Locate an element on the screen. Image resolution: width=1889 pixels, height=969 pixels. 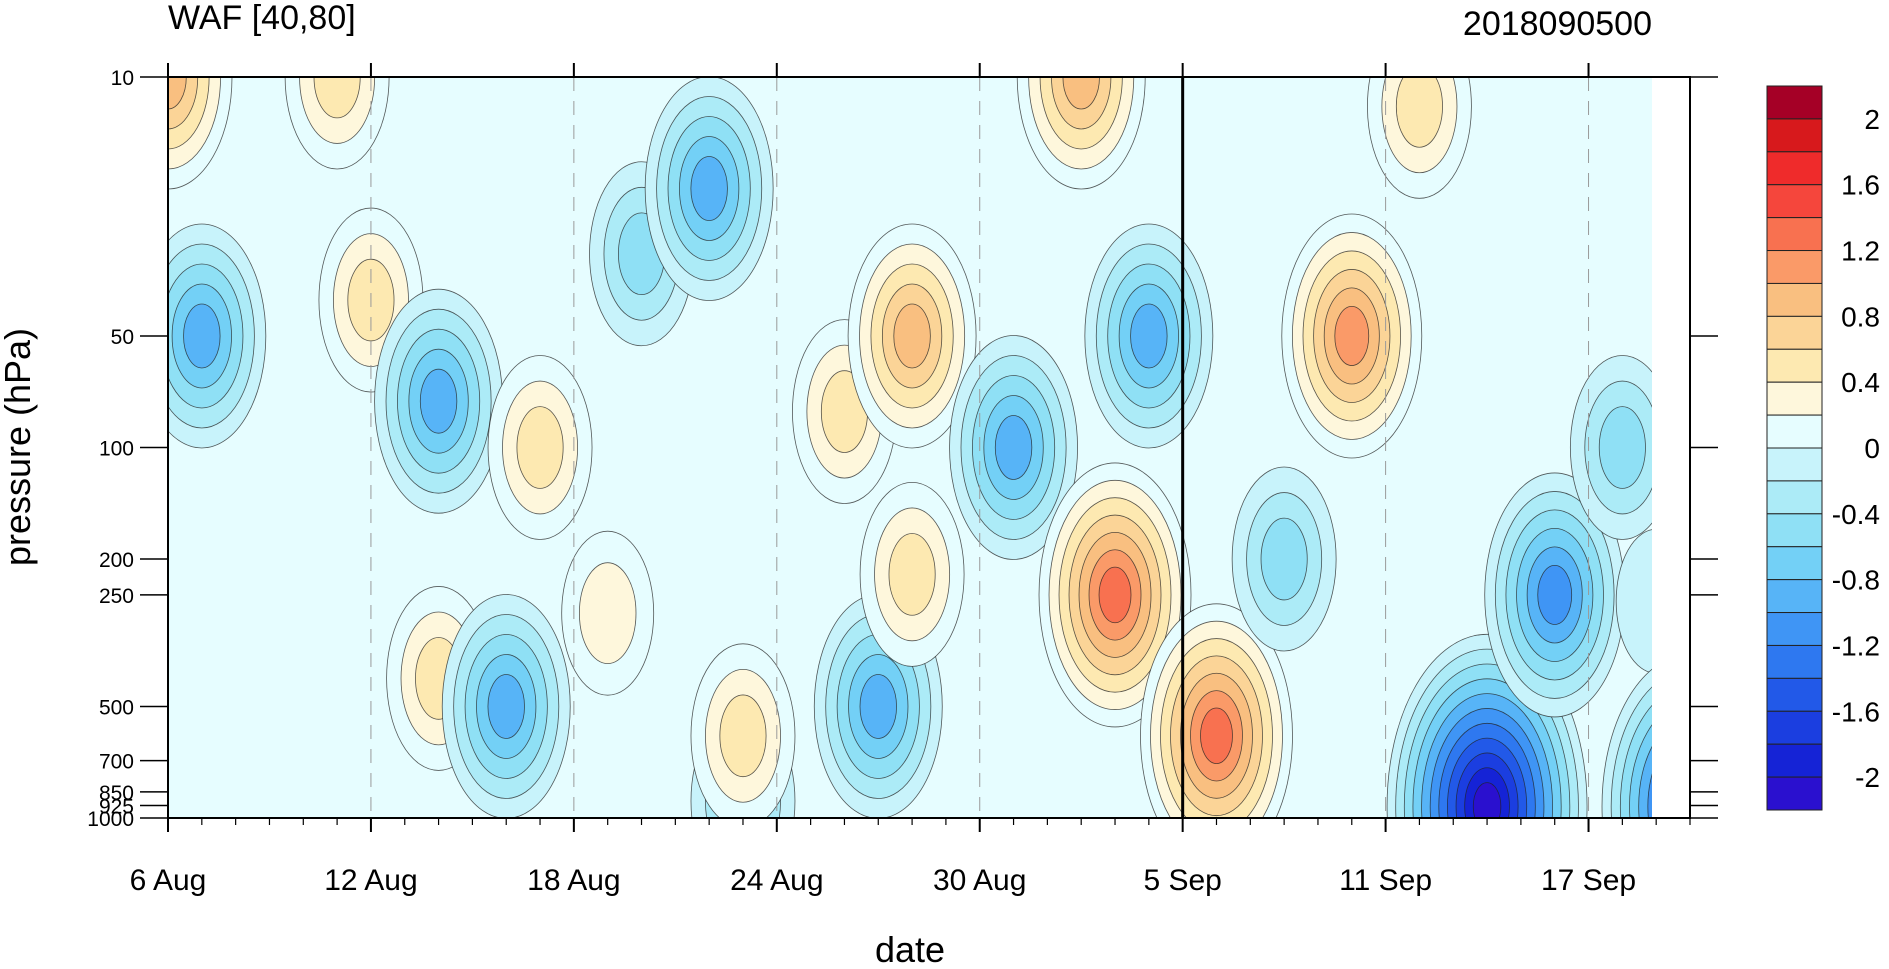
colorbar-label: -2 is located at coordinates (1867, 777).